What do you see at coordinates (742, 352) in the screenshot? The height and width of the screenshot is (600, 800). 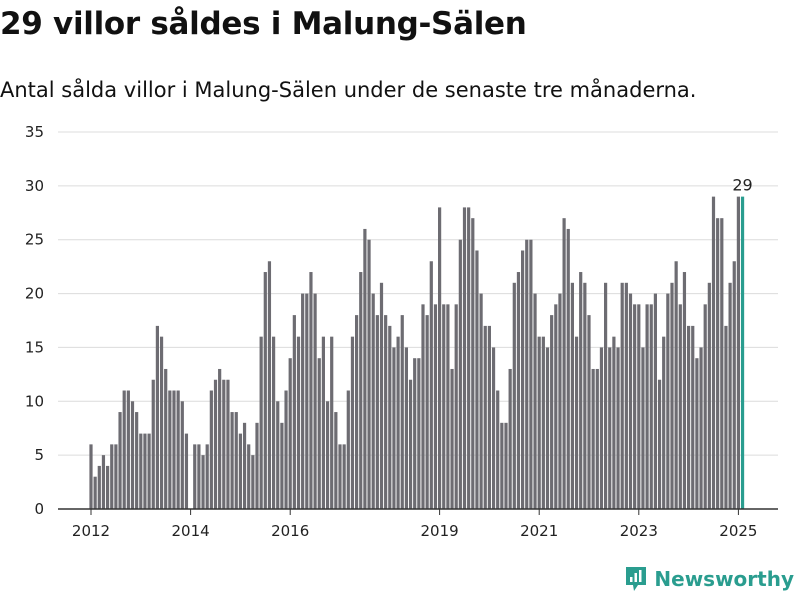 I see `bar-highlight` at bounding box center [742, 352].